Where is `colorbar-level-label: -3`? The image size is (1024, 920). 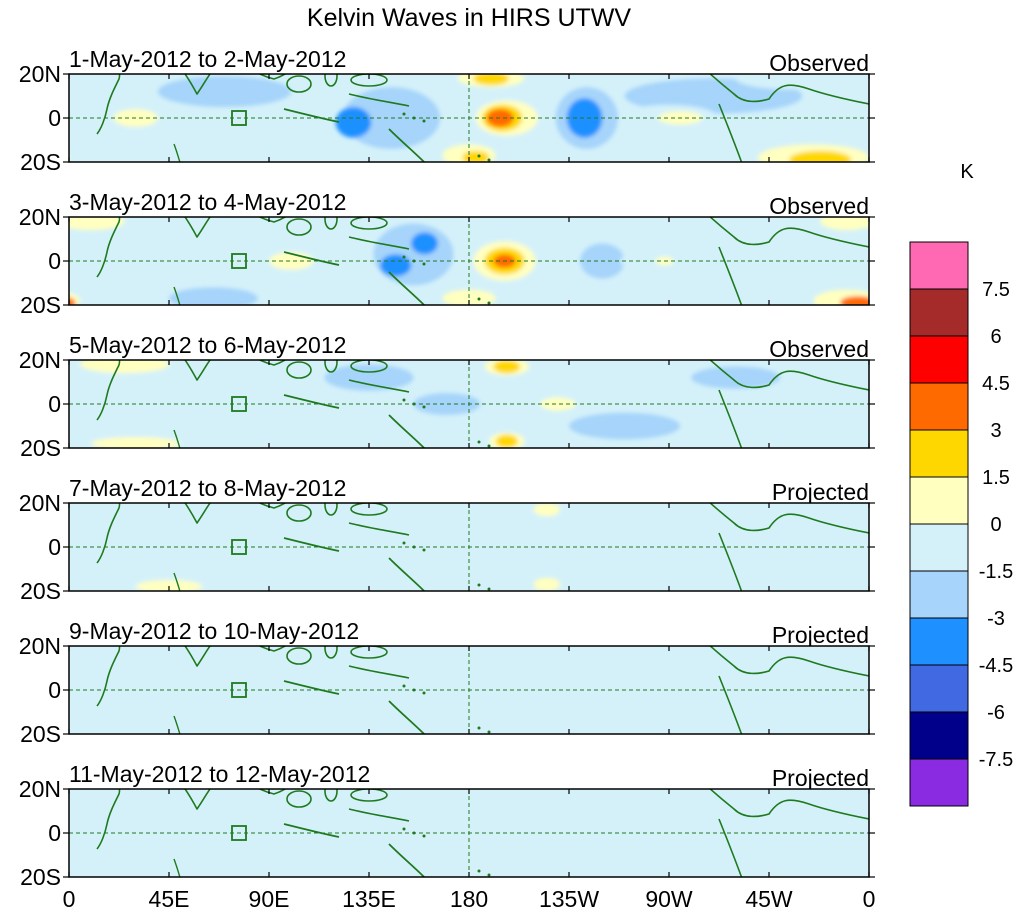
colorbar-level-label: -3 is located at coordinates (996, 619).